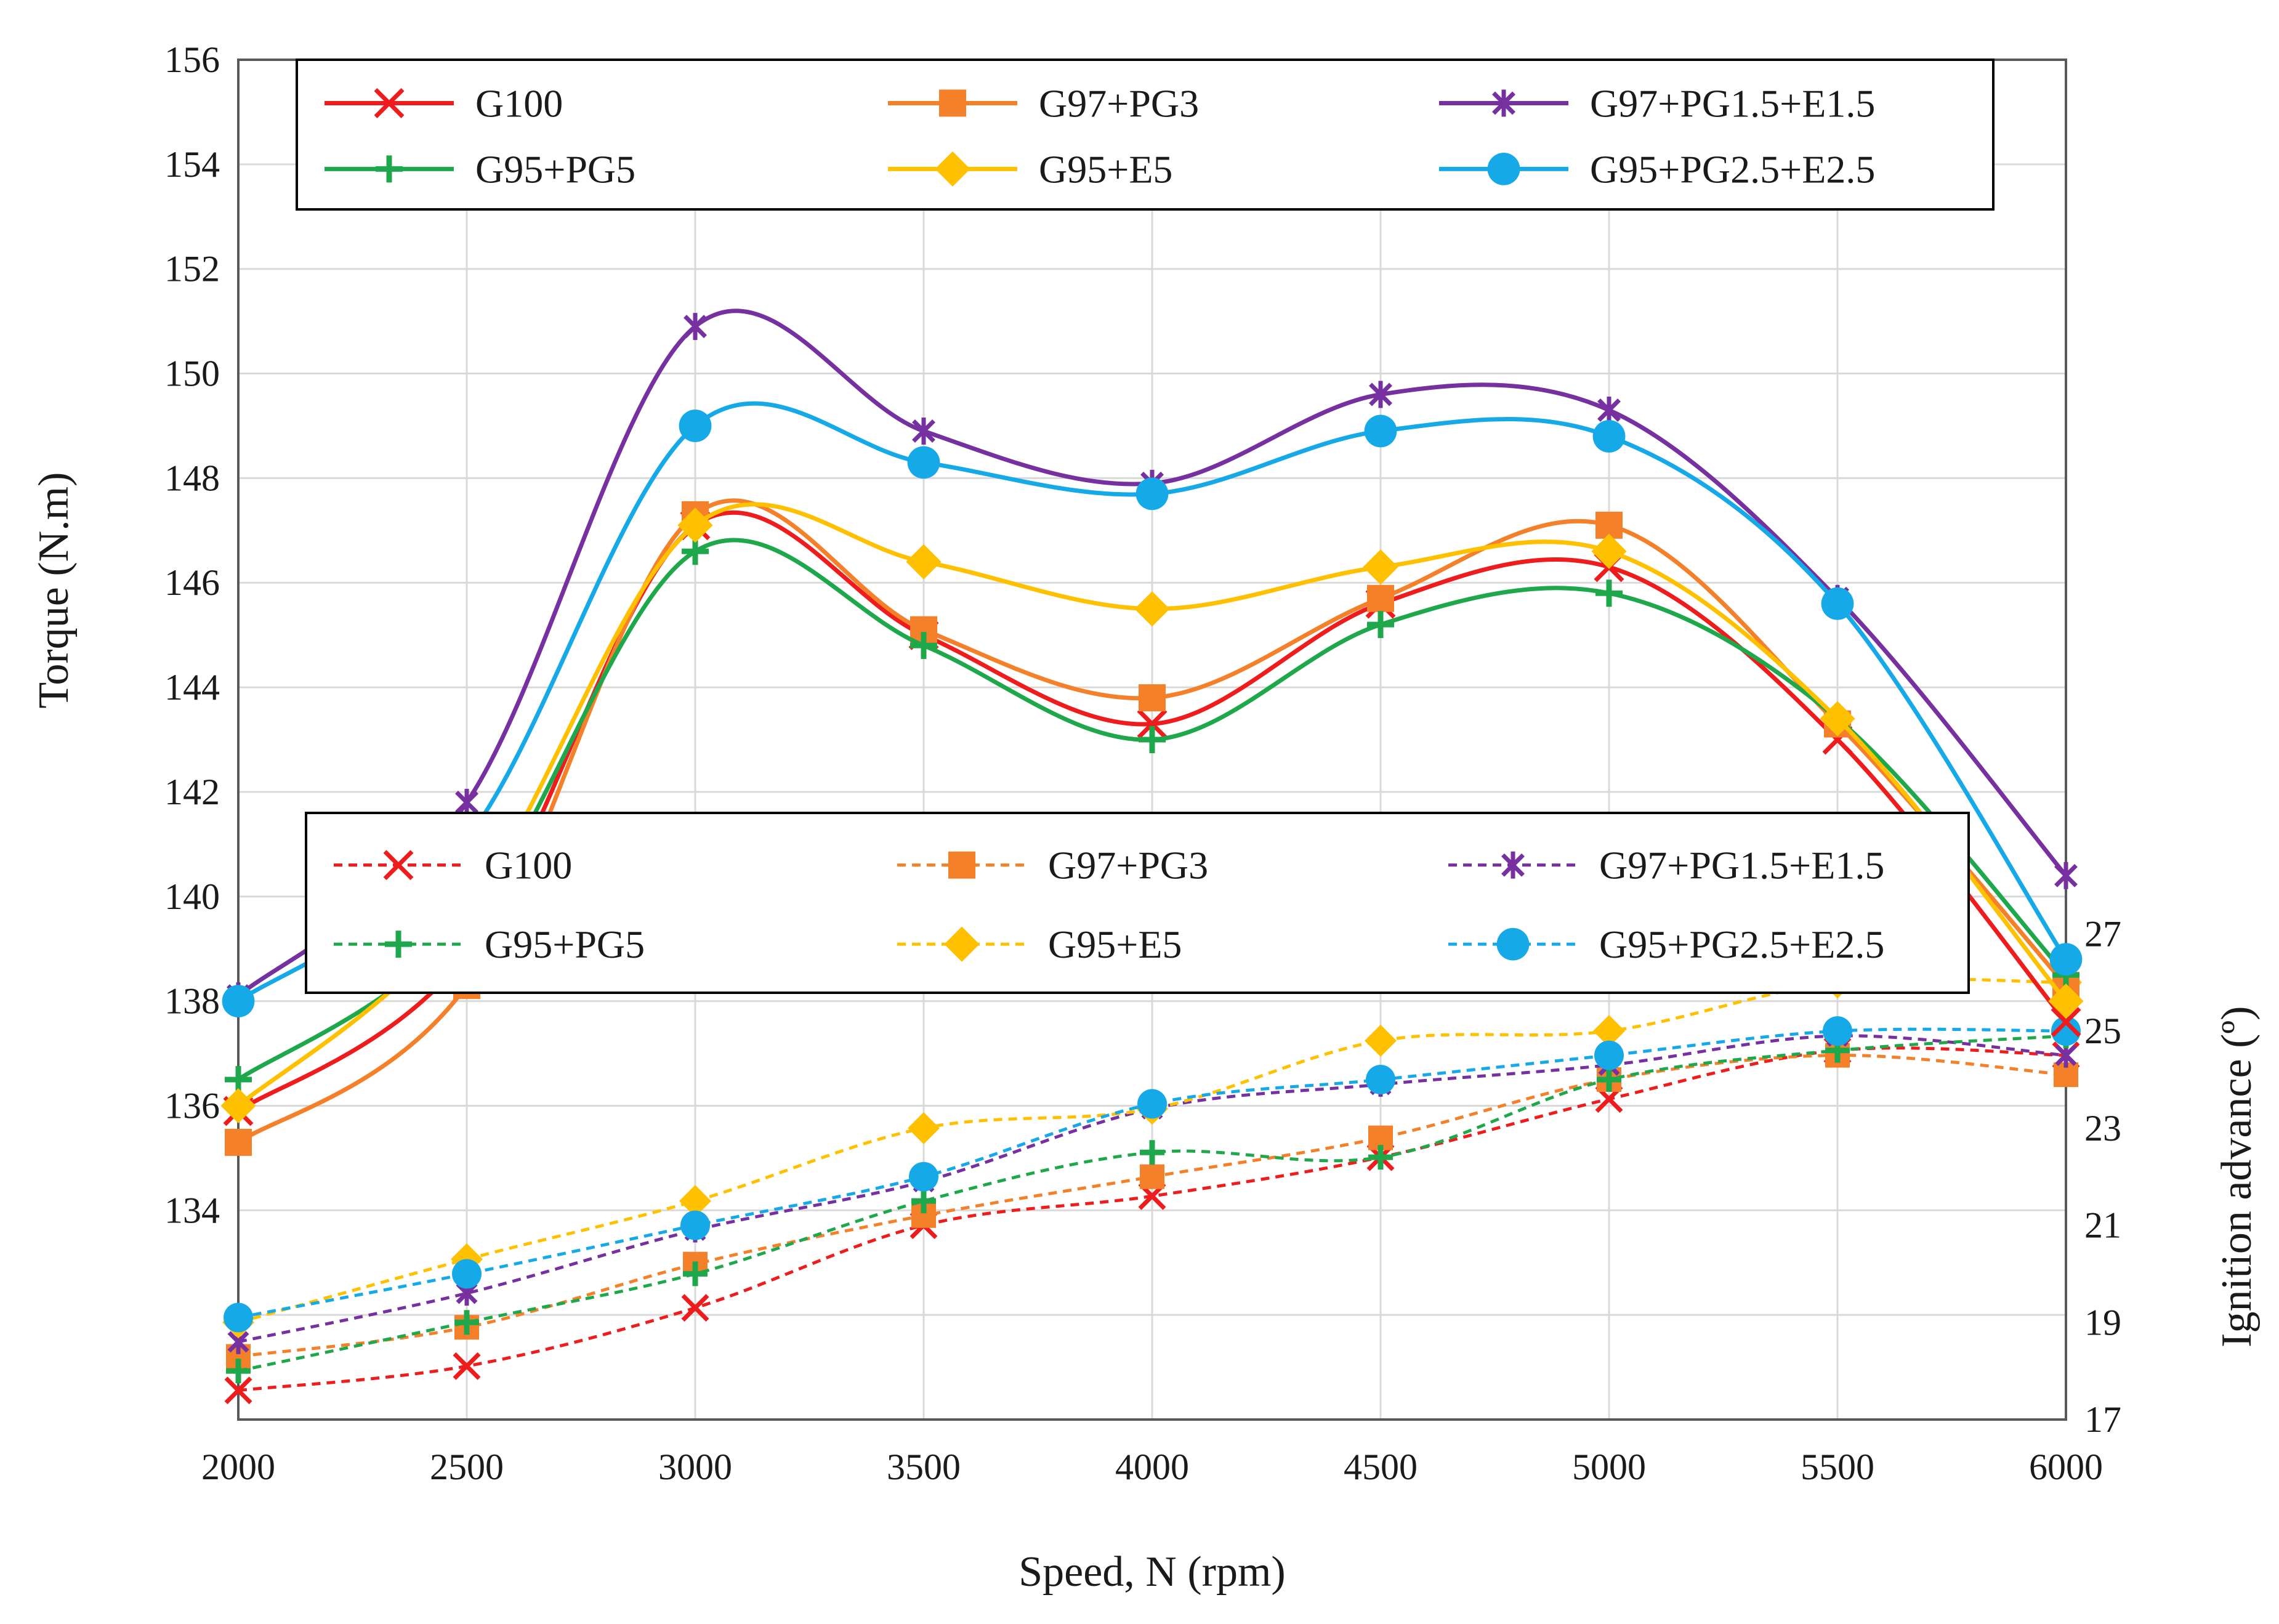 Image resolution: width=2279 pixels, height=1624 pixels. What do you see at coordinates (2066, 1467) in the screenshot?
I see `x-tick-label: 6000` at bounding box center [2066, 1467].